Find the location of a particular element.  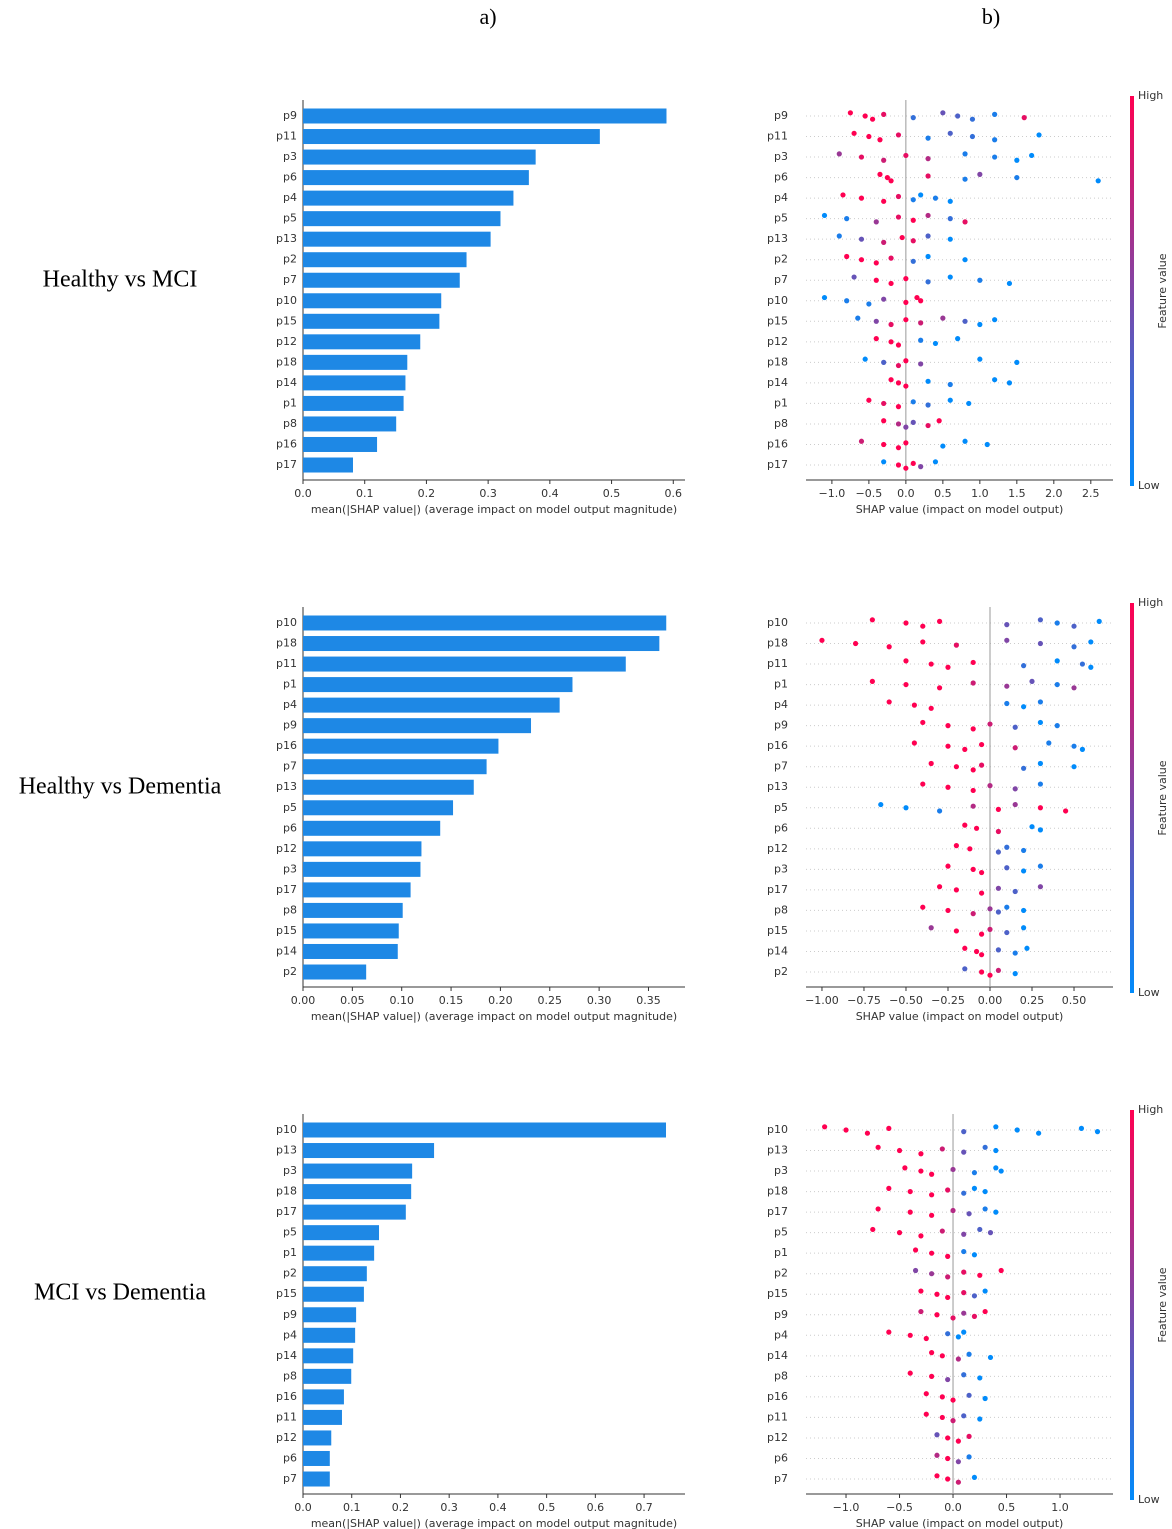

colorbar is located at coordinates (1132, 1305).